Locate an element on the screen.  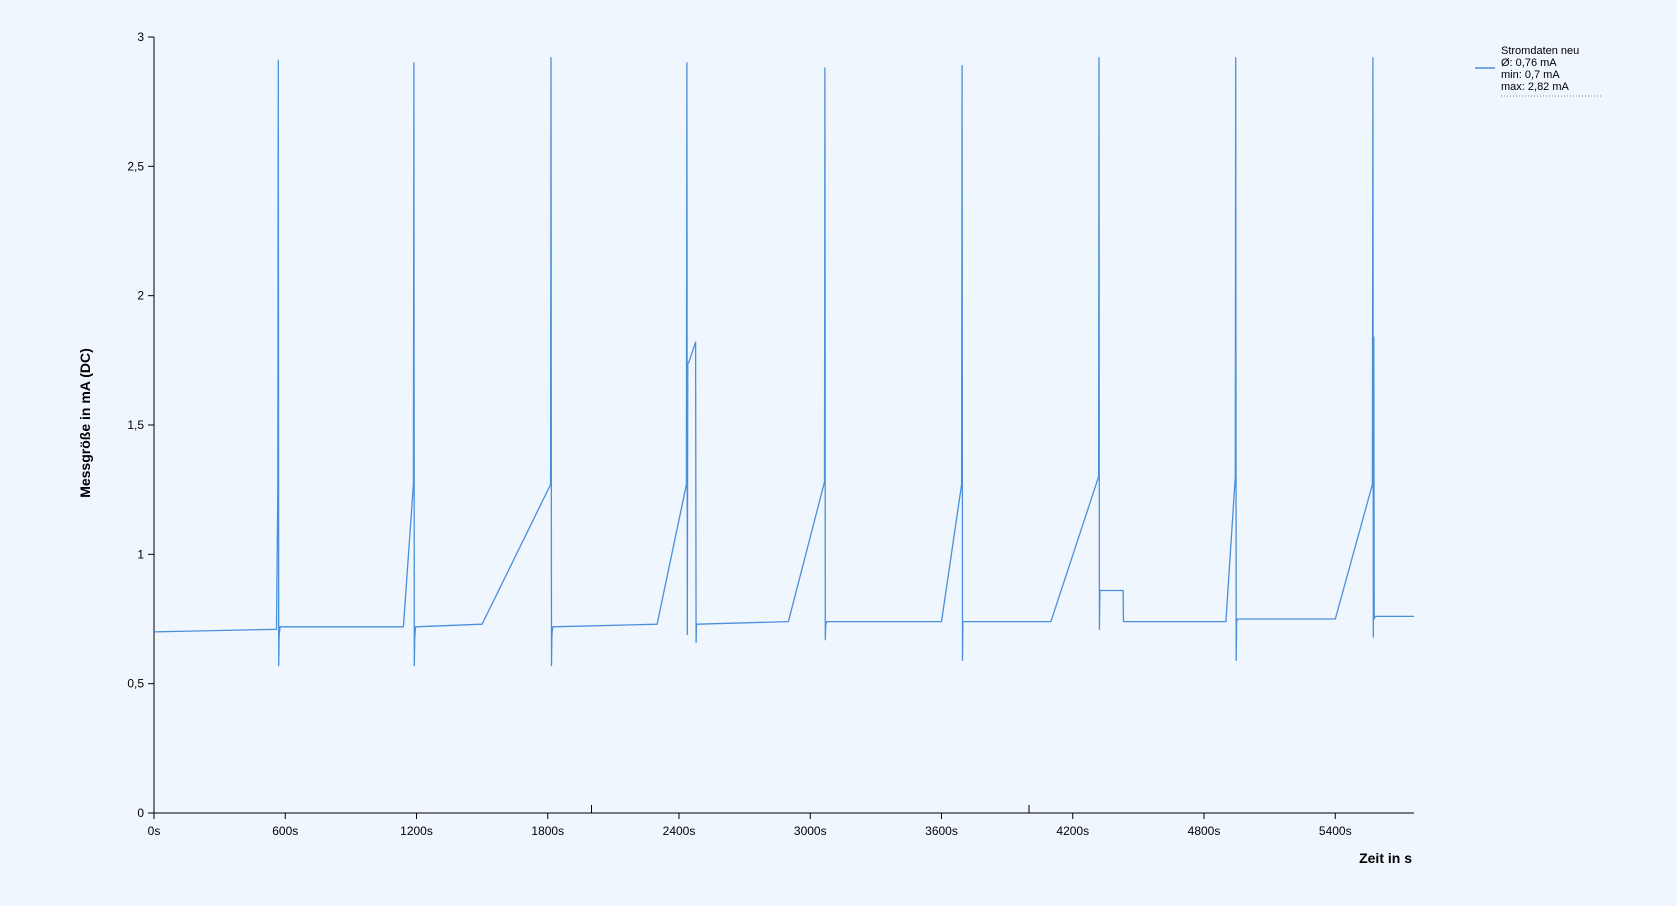
legend-stat-line: Ø: 0,76 mA is located at coordinates (1529, 63).